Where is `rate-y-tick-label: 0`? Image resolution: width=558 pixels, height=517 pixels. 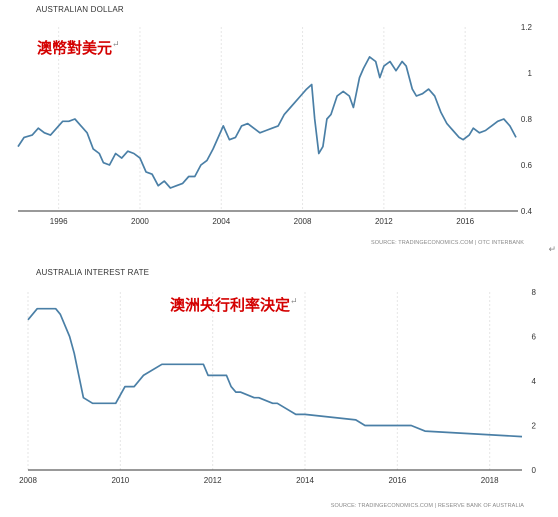 rate-y-tick-label: 0 is located at coordinates (534, 470).